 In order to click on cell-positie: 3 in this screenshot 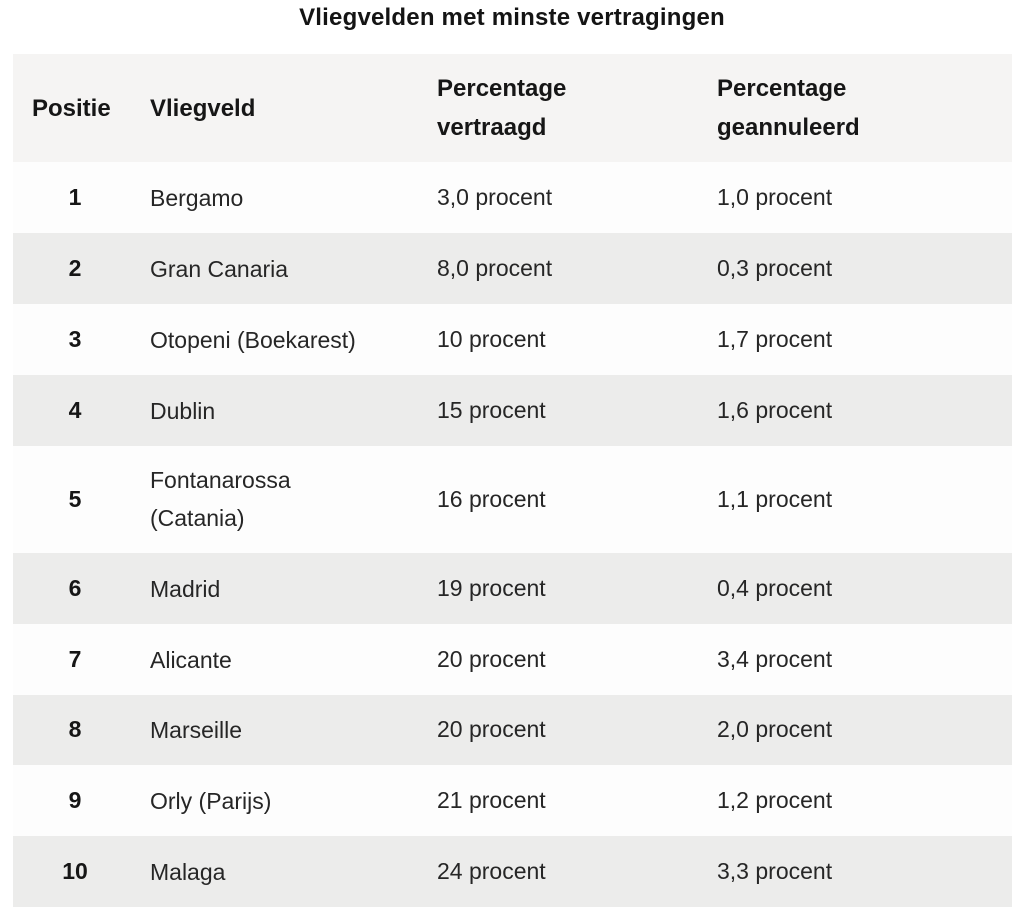, I will do `click(75, 339)`.